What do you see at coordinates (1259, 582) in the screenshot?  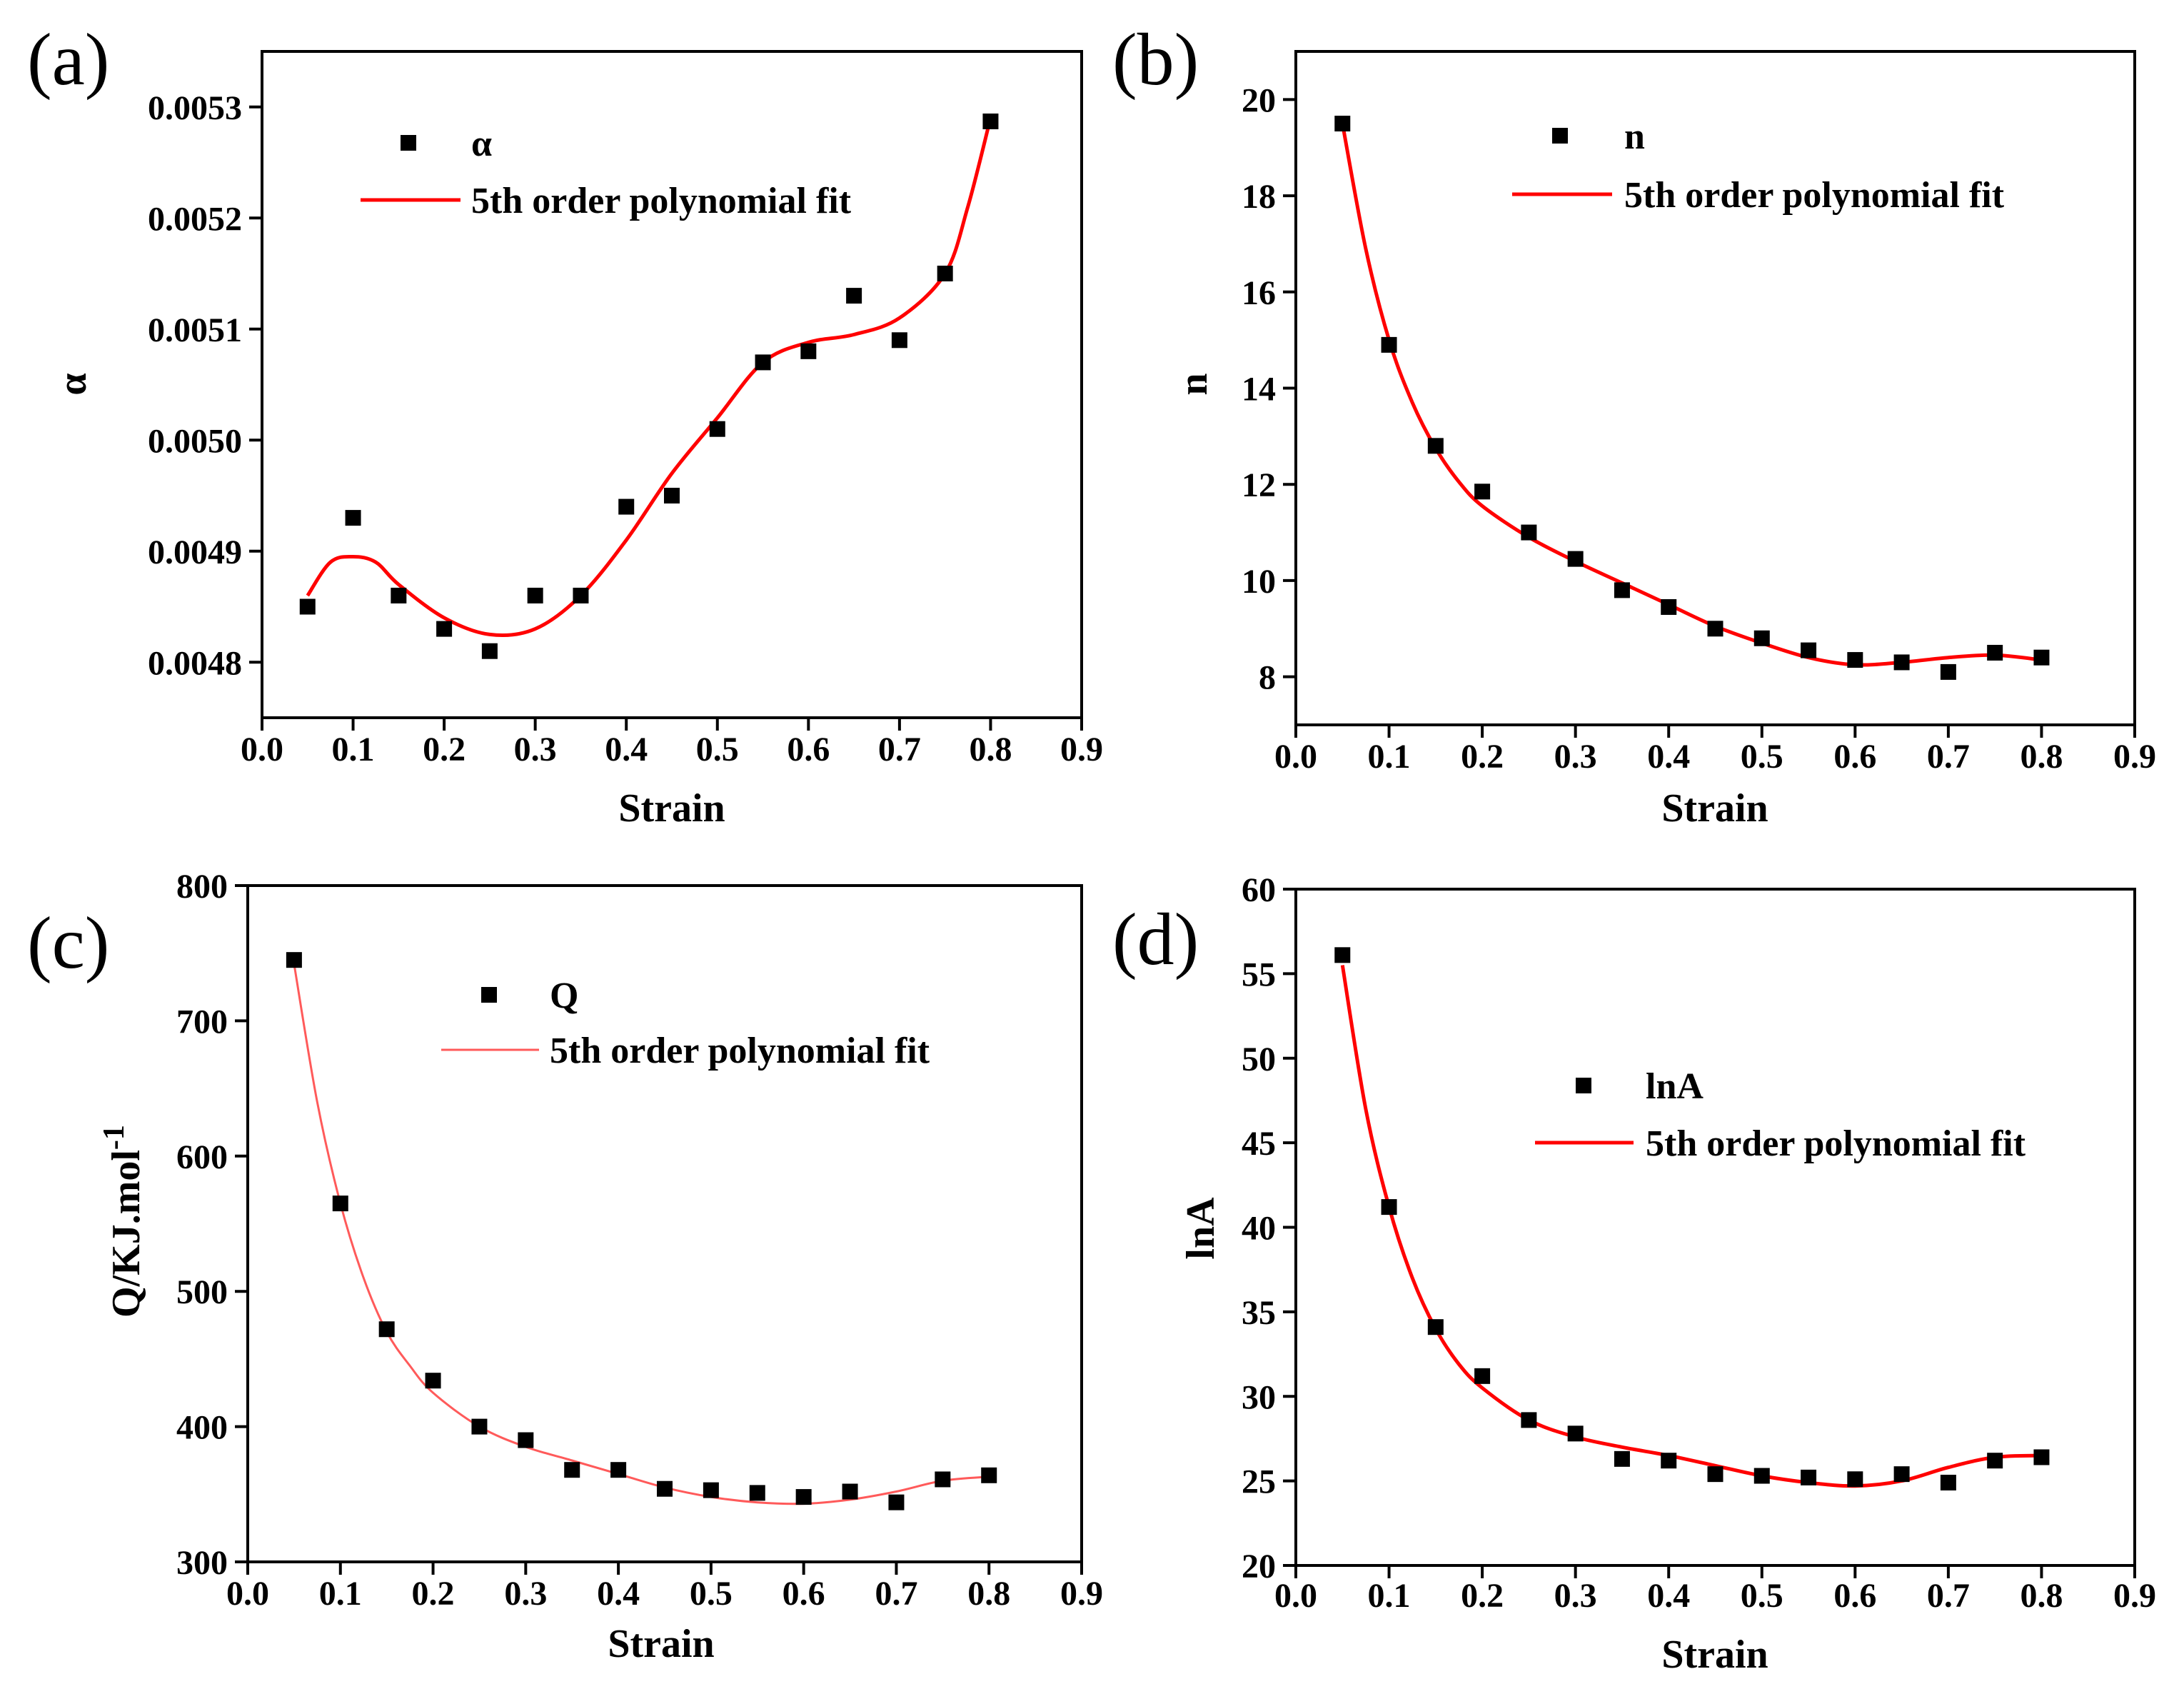 I see `y-tick-label: 10` at bounding box center [1259, 582].